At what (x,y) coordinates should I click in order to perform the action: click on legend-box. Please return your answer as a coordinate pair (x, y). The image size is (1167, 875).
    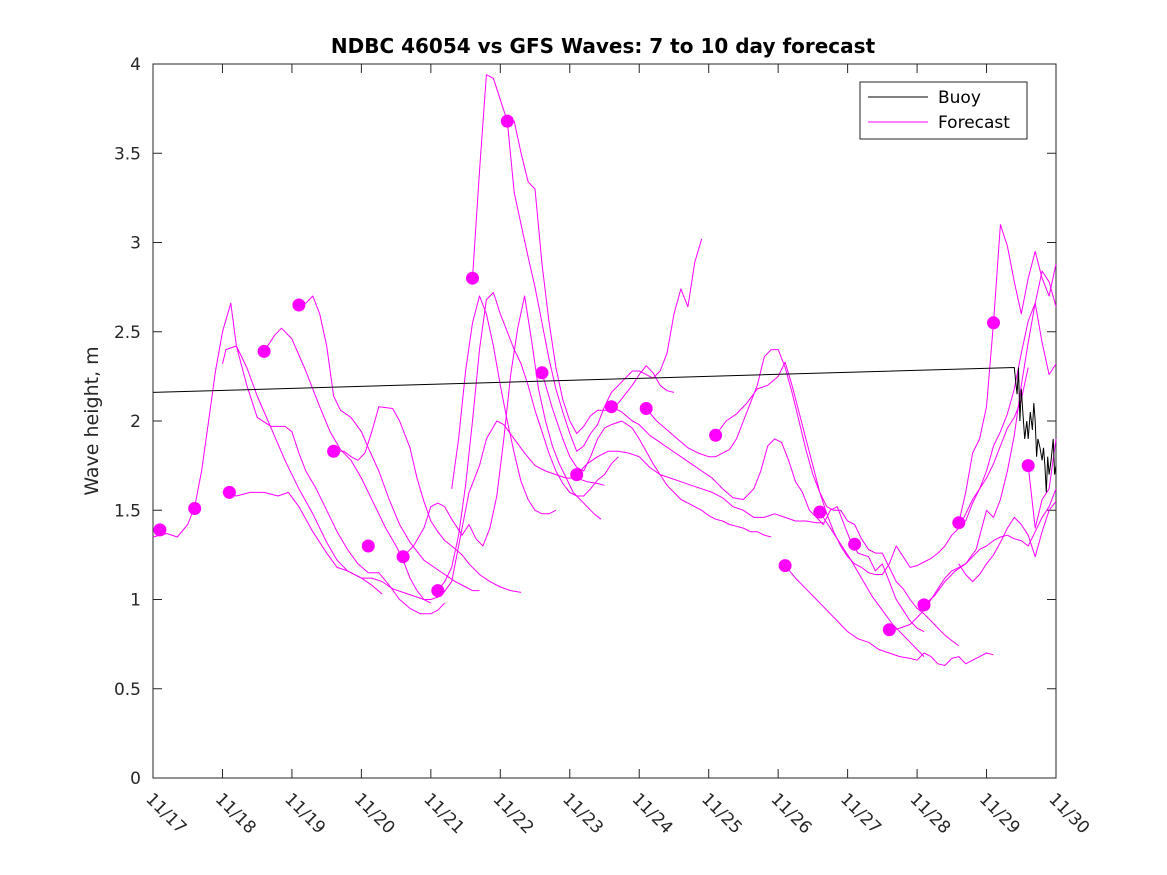
    Looking at the image, I should click on (943, 110).